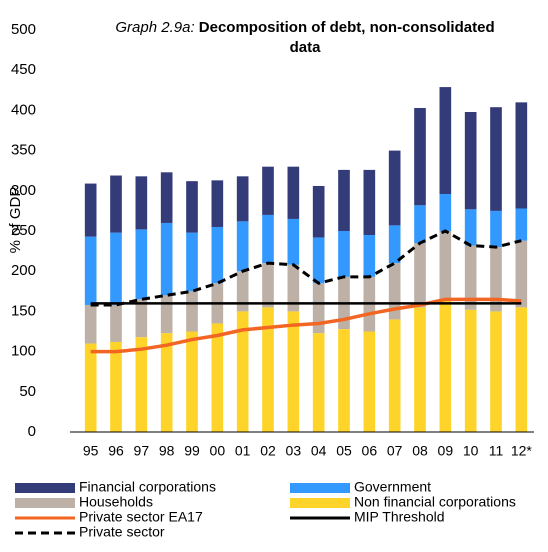 Image resolution: width=548 pixels, height=552 pixels. What do you see at coordinates (116, 502) in the screenshot?
I see `legend-label: Households` at bounding box center [116, 502].